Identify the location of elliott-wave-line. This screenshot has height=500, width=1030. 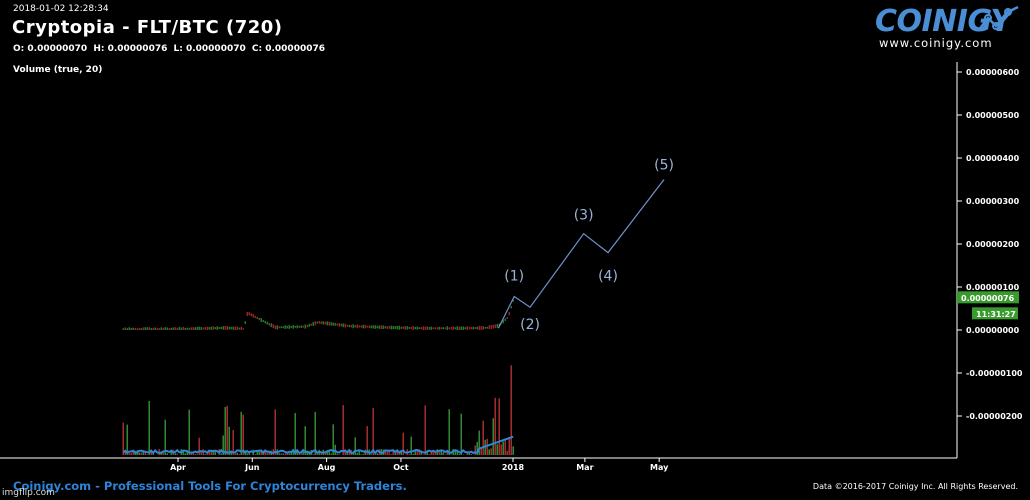
(581, 254).